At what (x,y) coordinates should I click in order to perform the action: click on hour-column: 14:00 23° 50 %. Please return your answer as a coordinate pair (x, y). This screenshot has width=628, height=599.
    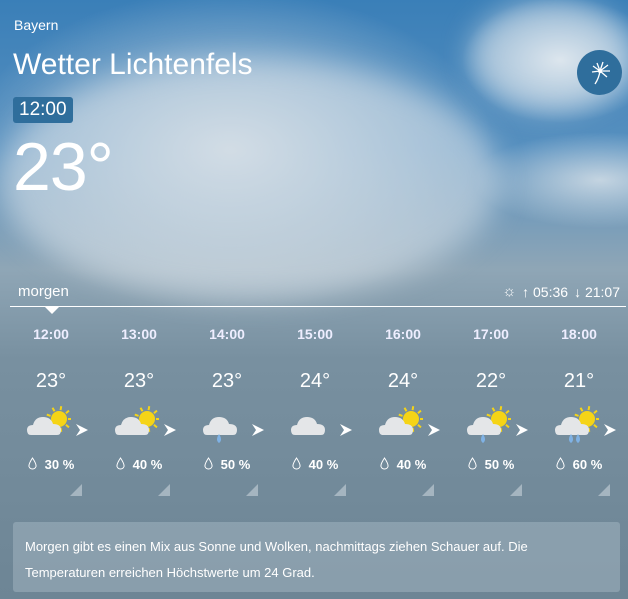
    Looking at the image, I should click on (227, 411).